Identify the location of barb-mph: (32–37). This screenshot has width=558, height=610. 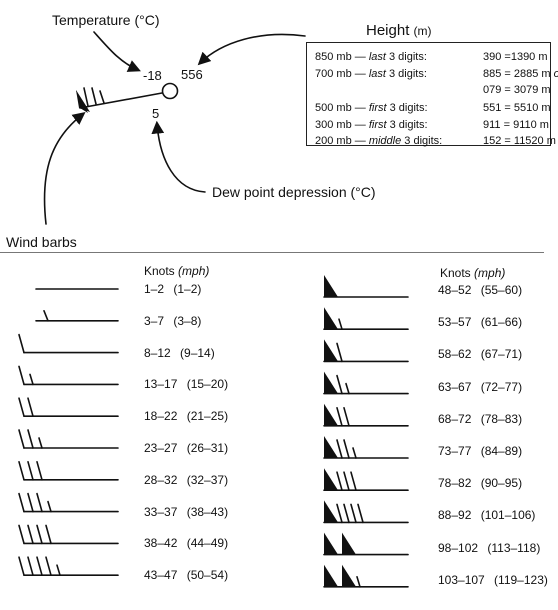
(206, 479).